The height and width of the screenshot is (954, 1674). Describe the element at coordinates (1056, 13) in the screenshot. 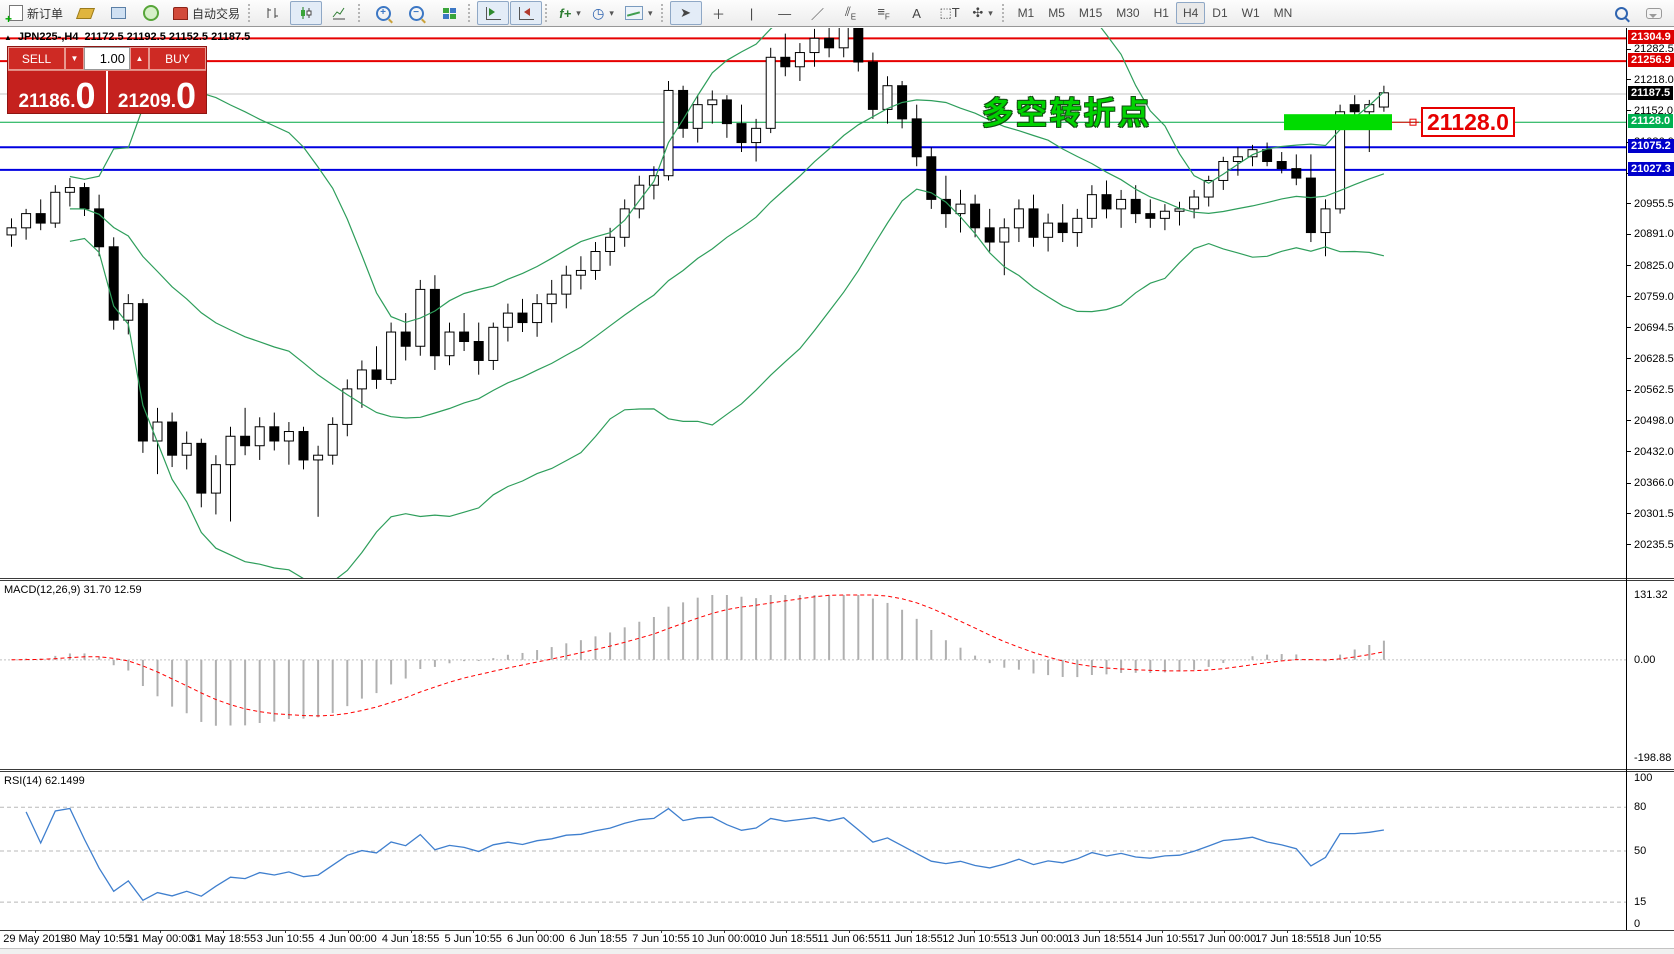

I see `timeframe-button-M5: M5` at that location.